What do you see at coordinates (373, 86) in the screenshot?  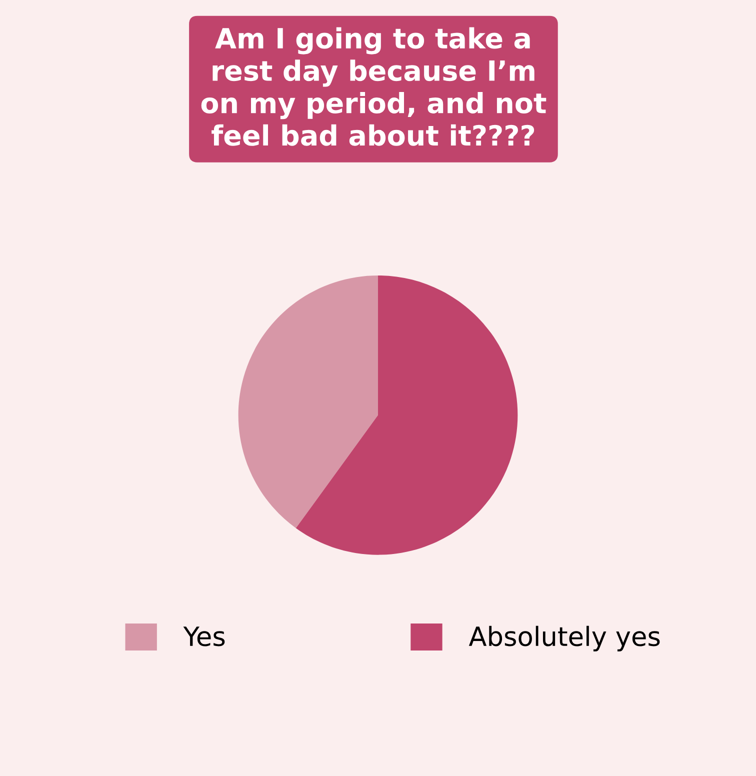 I see `chart-title: Am I going to take a rest day because I’m on my period, and not feel bad about it????` at bounding box center [373, 86].